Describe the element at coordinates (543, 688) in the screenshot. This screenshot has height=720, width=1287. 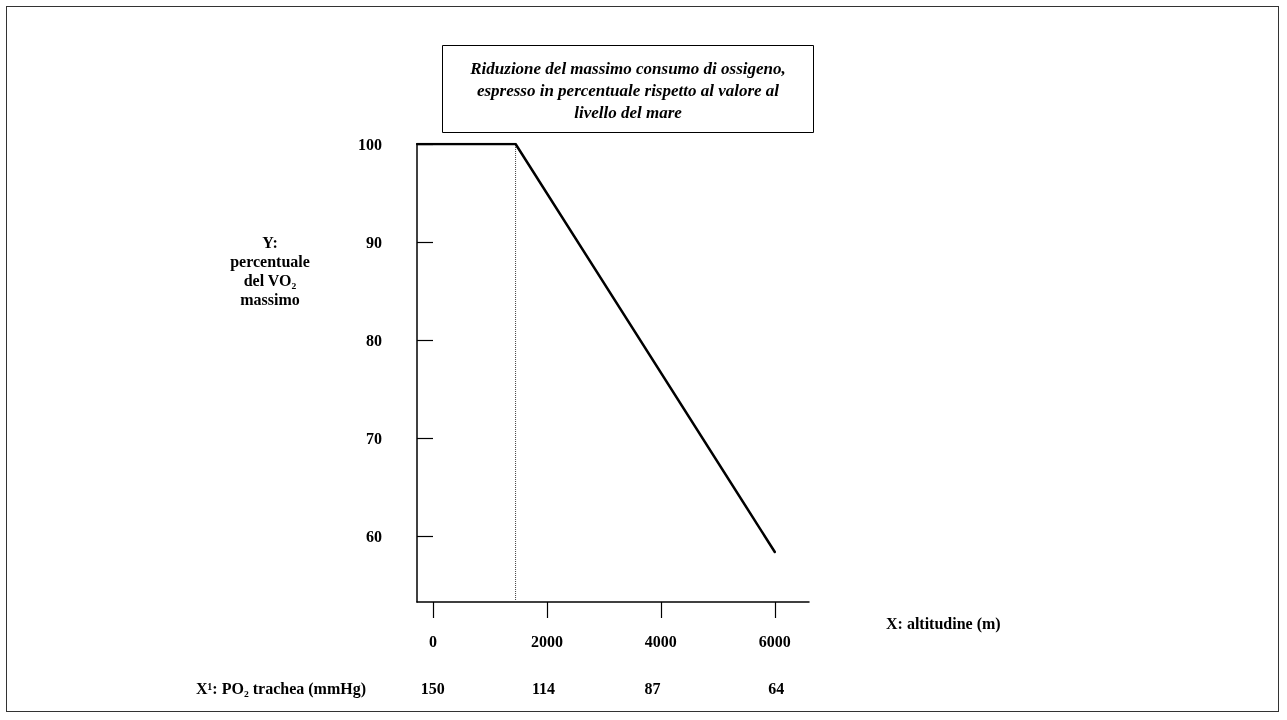
I see `x2-tick-label: 114` at that location.